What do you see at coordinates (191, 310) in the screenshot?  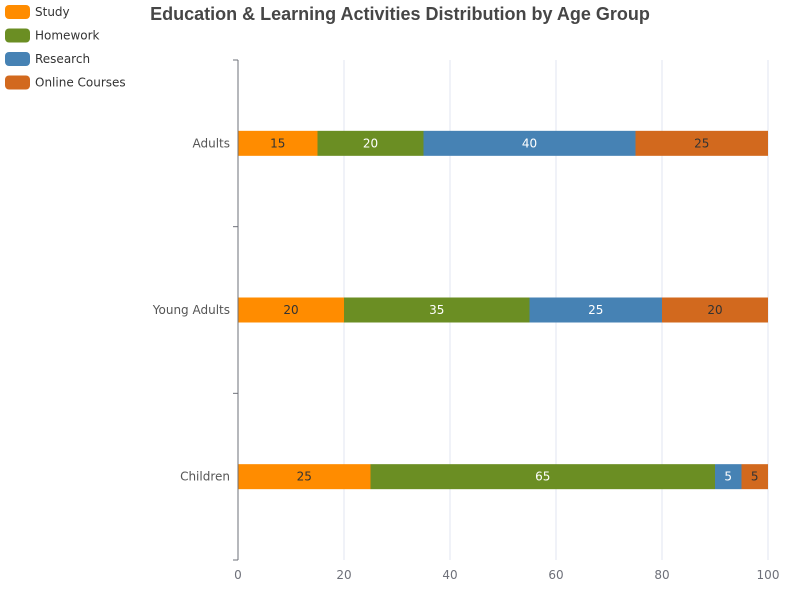 I see `category-label: Young Adults` at bounding box center [191, 310].